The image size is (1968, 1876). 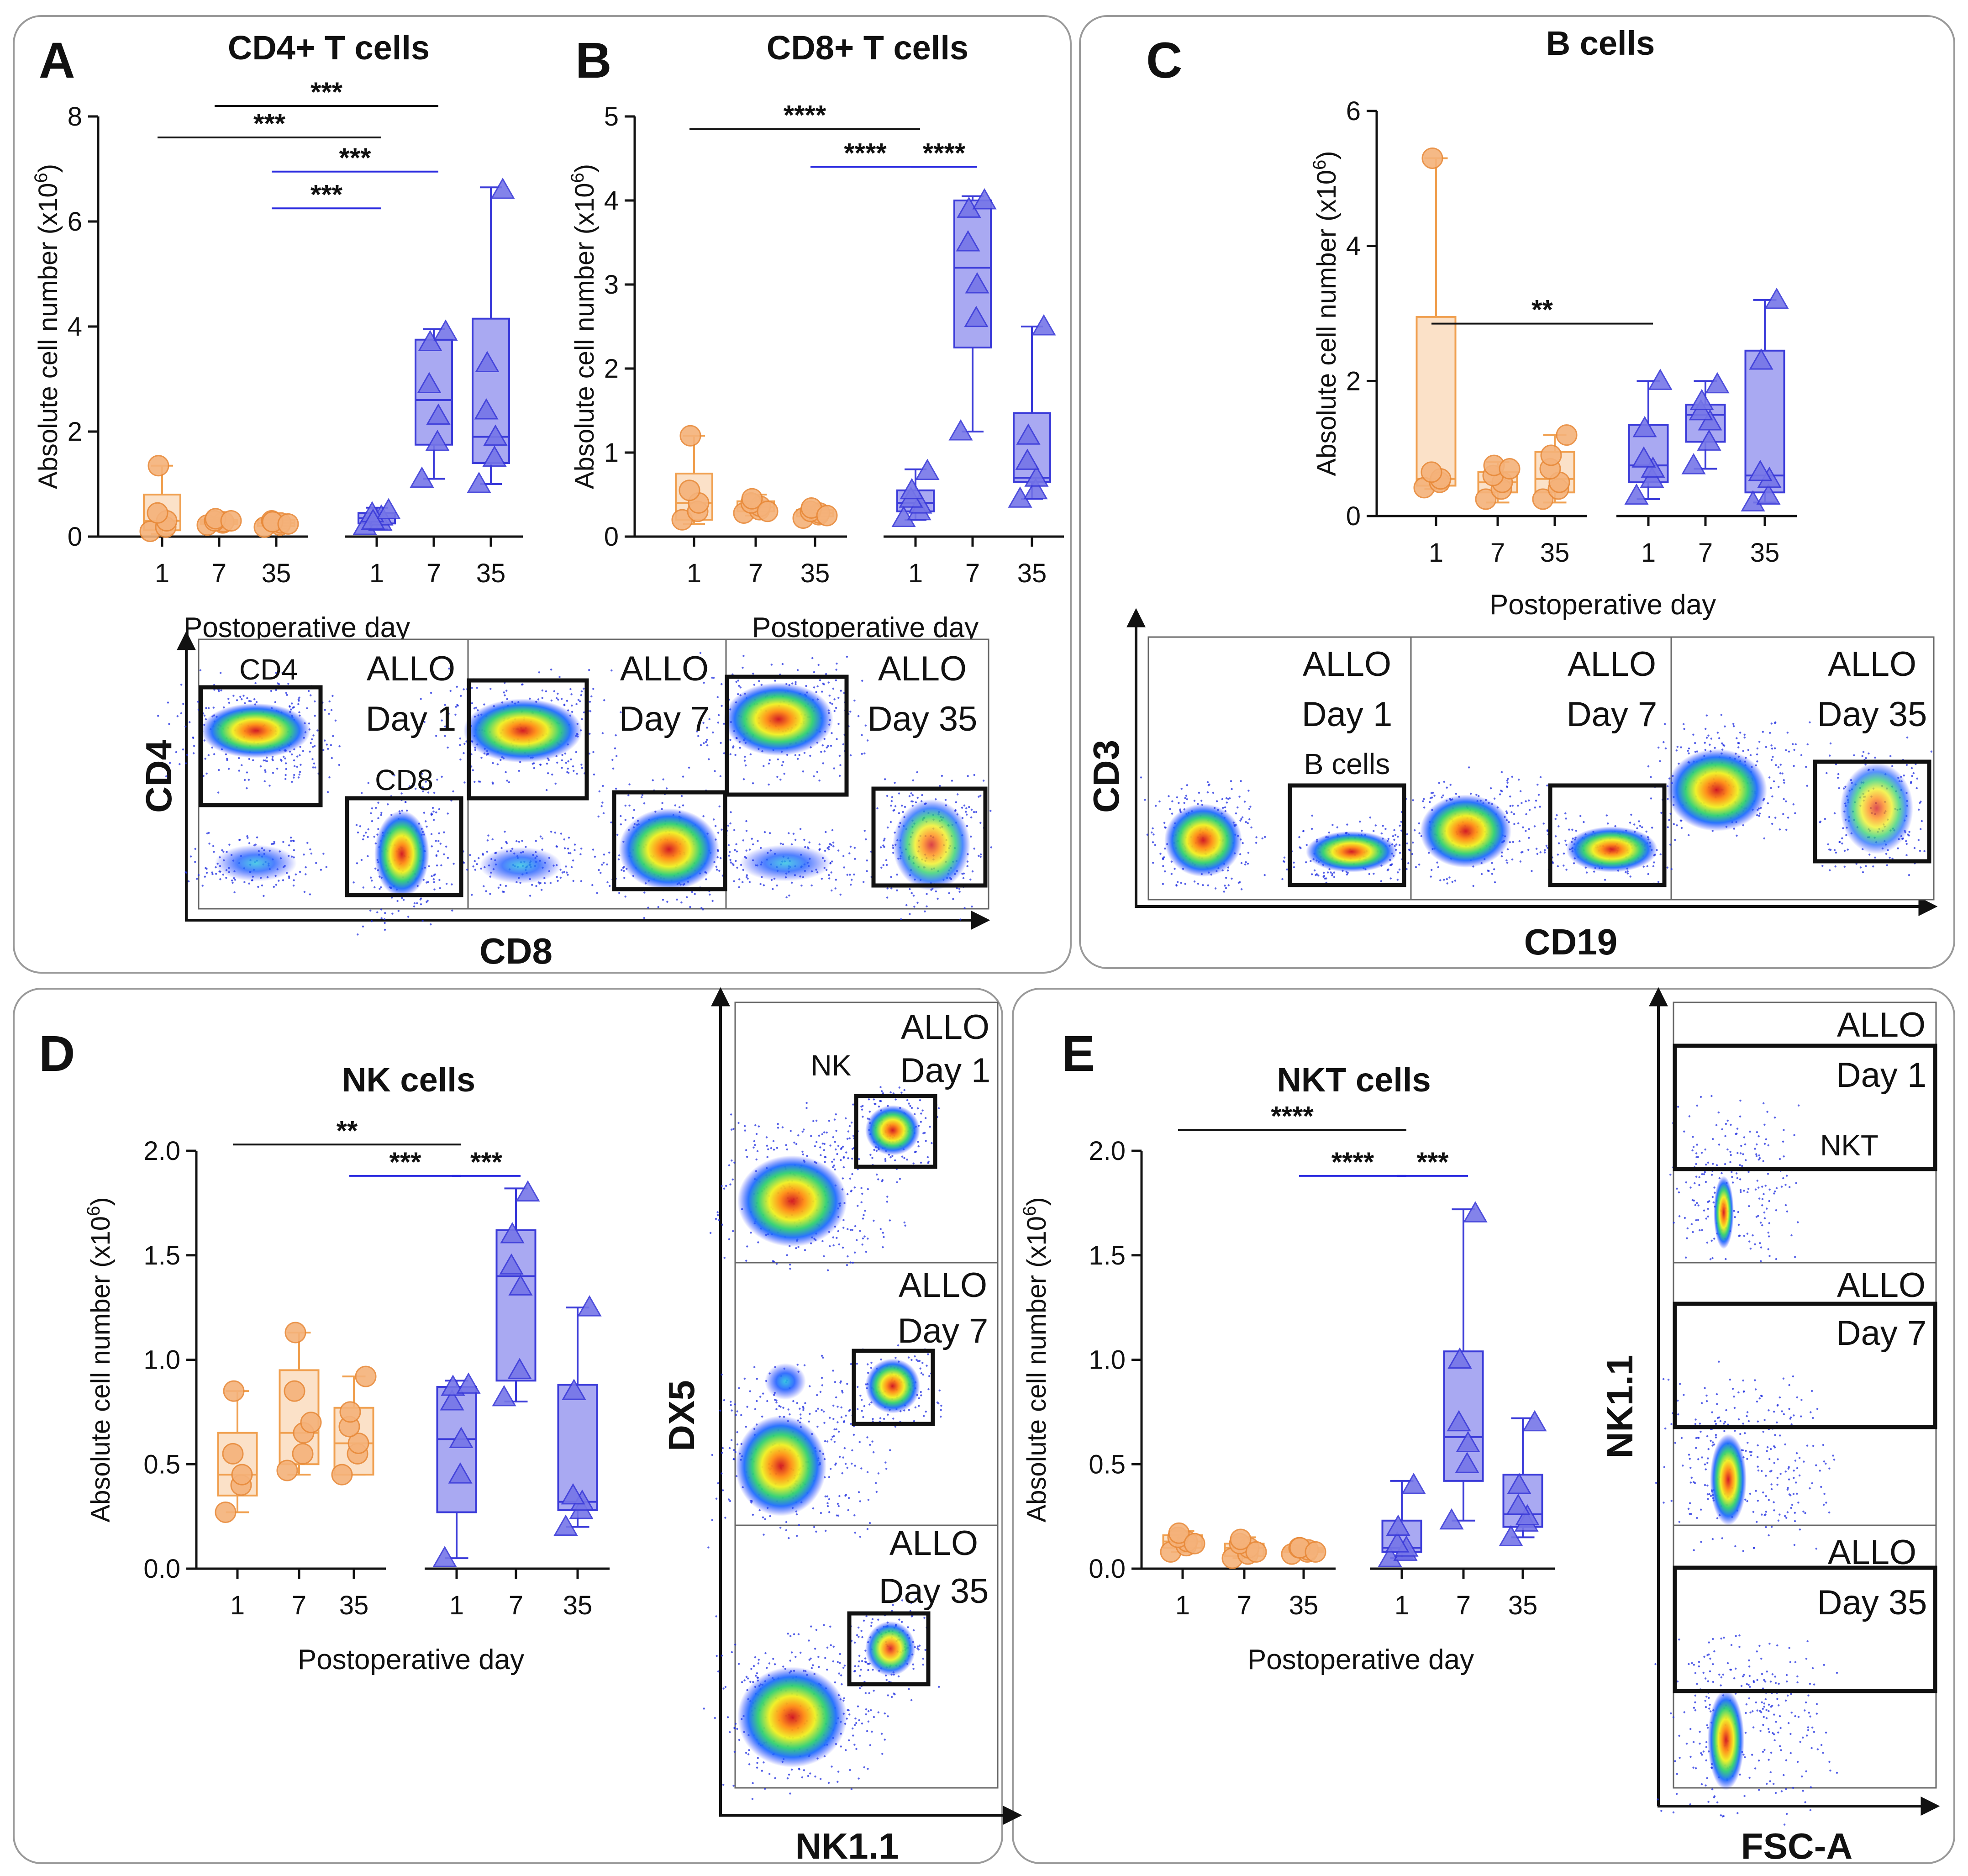 What do you see at coordinates (161, 1464) in the screenshot?
I see `chart-d-y-tick-label: 0.5` at bounding box center [161, 1464].